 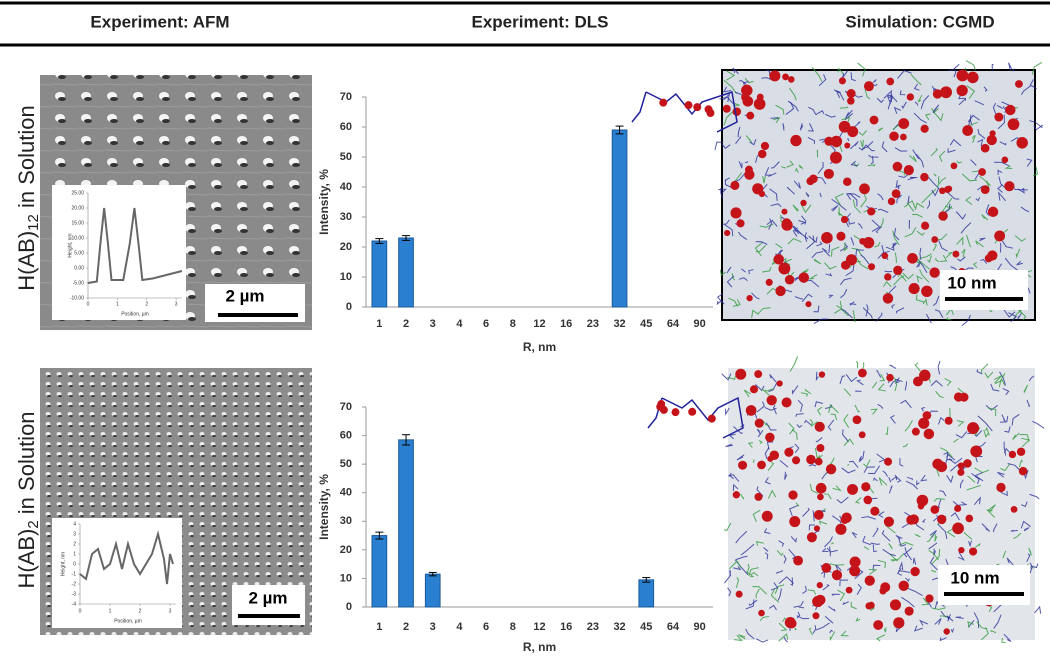 I want to click on x-tick-label: 12, so click(x=539, y=627).